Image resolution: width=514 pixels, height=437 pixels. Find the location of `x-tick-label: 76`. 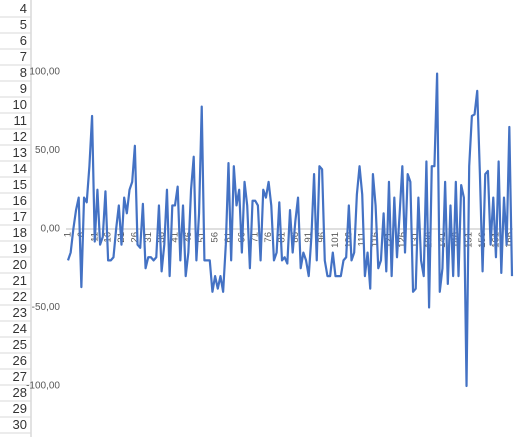

x-tick-label: 76 is located at coordinates (268, 237).